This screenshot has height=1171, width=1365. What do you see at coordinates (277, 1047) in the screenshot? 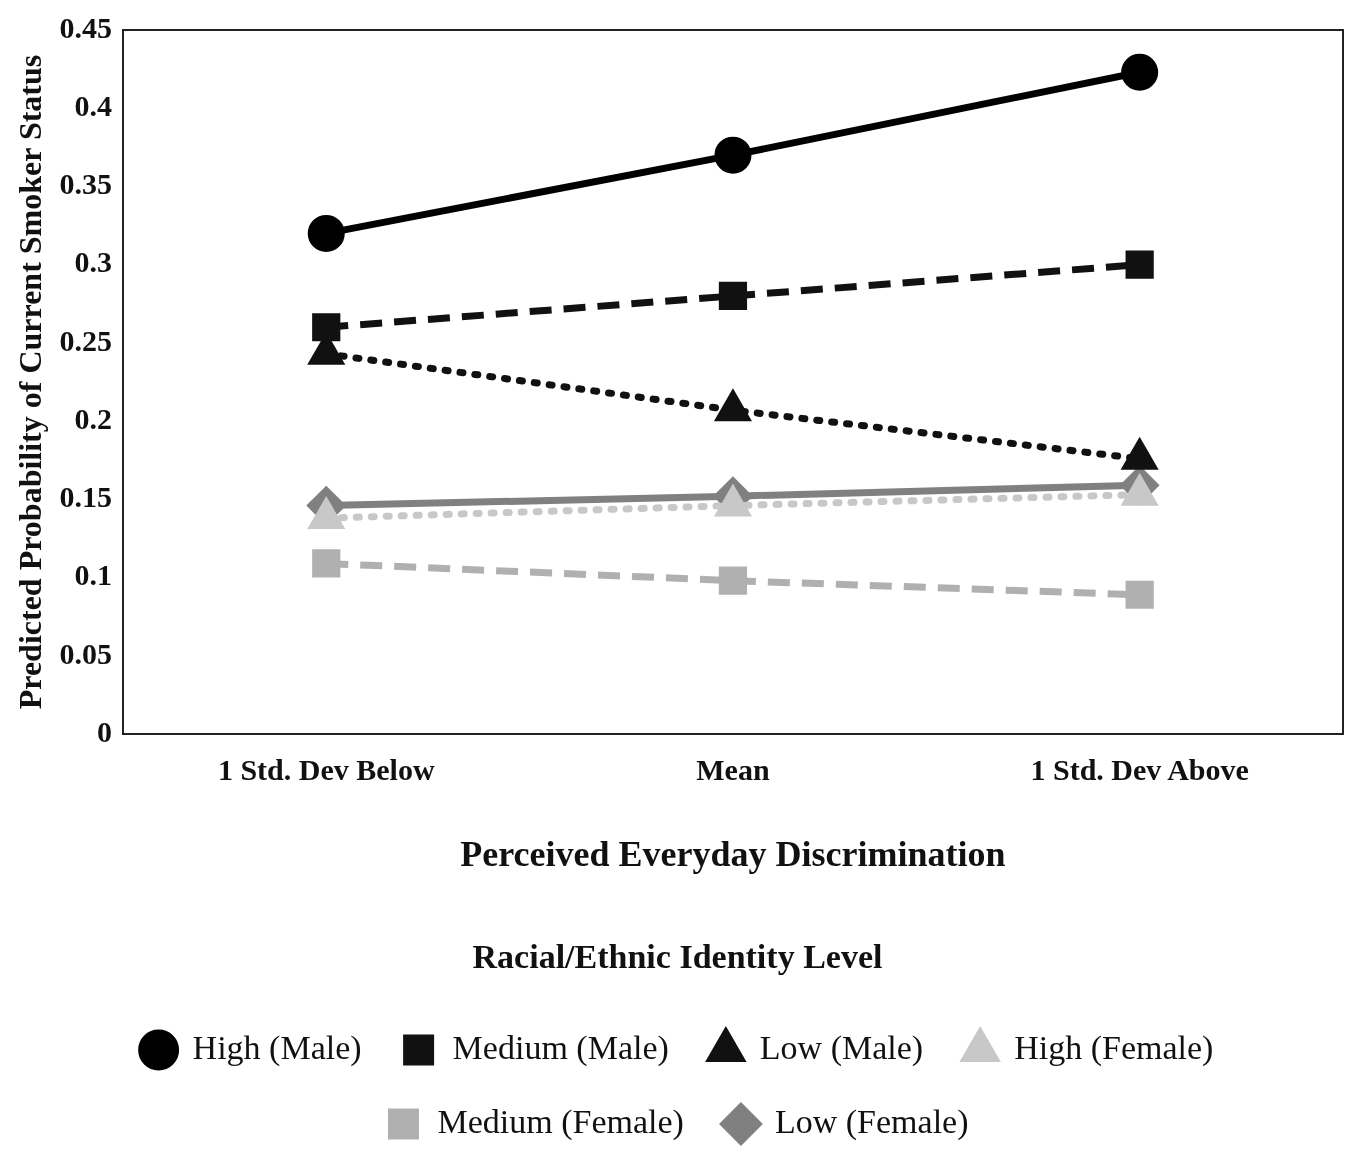
I see `legend-label: High (Male)` at bounding box center [277, 1047].